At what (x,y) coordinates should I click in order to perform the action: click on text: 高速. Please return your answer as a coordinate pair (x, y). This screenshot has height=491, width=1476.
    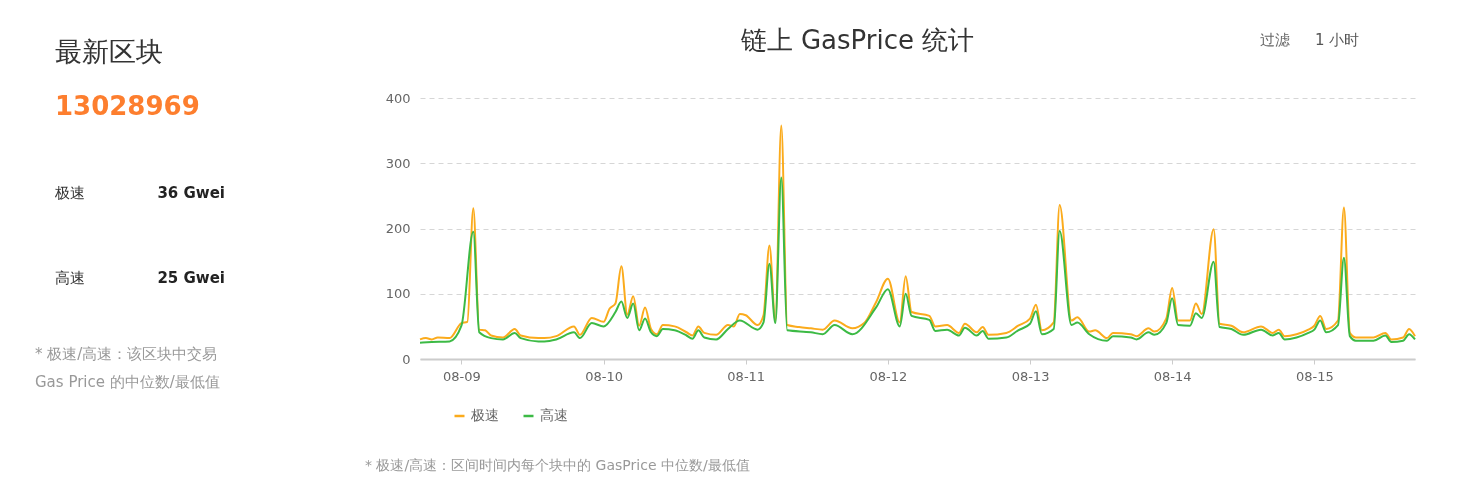
    Looking at the image, I should click on (70, 278).